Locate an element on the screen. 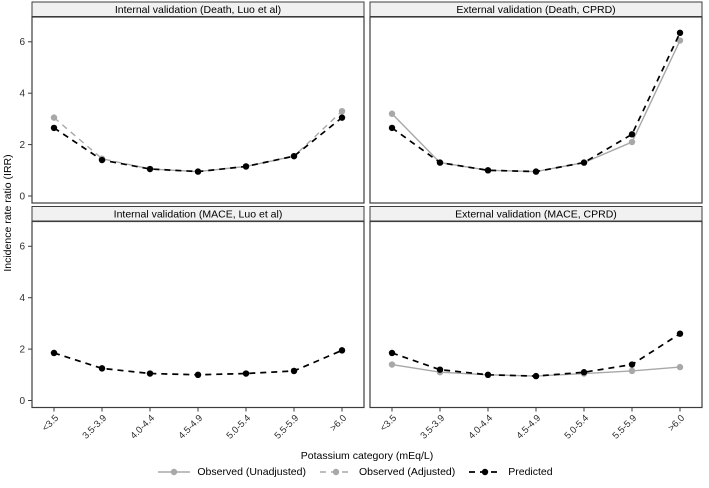  facet-strip-title: External validation (MACE, CPRD) is located at coordinates (536, 215).